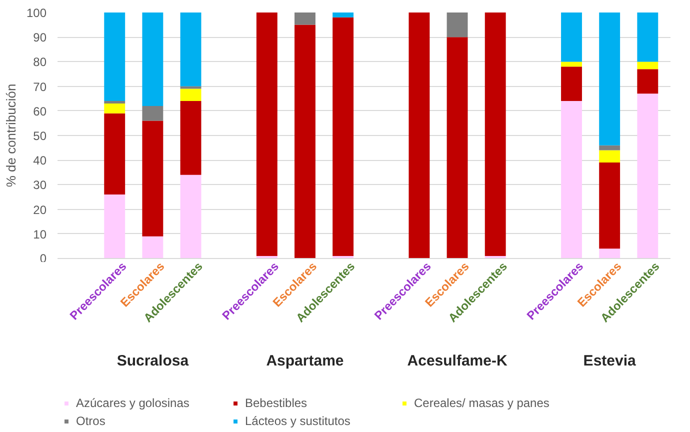 The image size is (690, 432). Describe the element at coordinates (457, 361) in the screenshot. I see `text: Acesulfame-K` at that location.